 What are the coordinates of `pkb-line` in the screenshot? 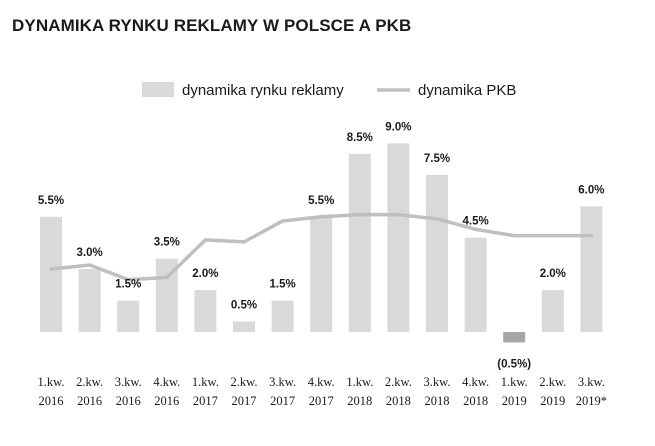 It's located at (321, 247).